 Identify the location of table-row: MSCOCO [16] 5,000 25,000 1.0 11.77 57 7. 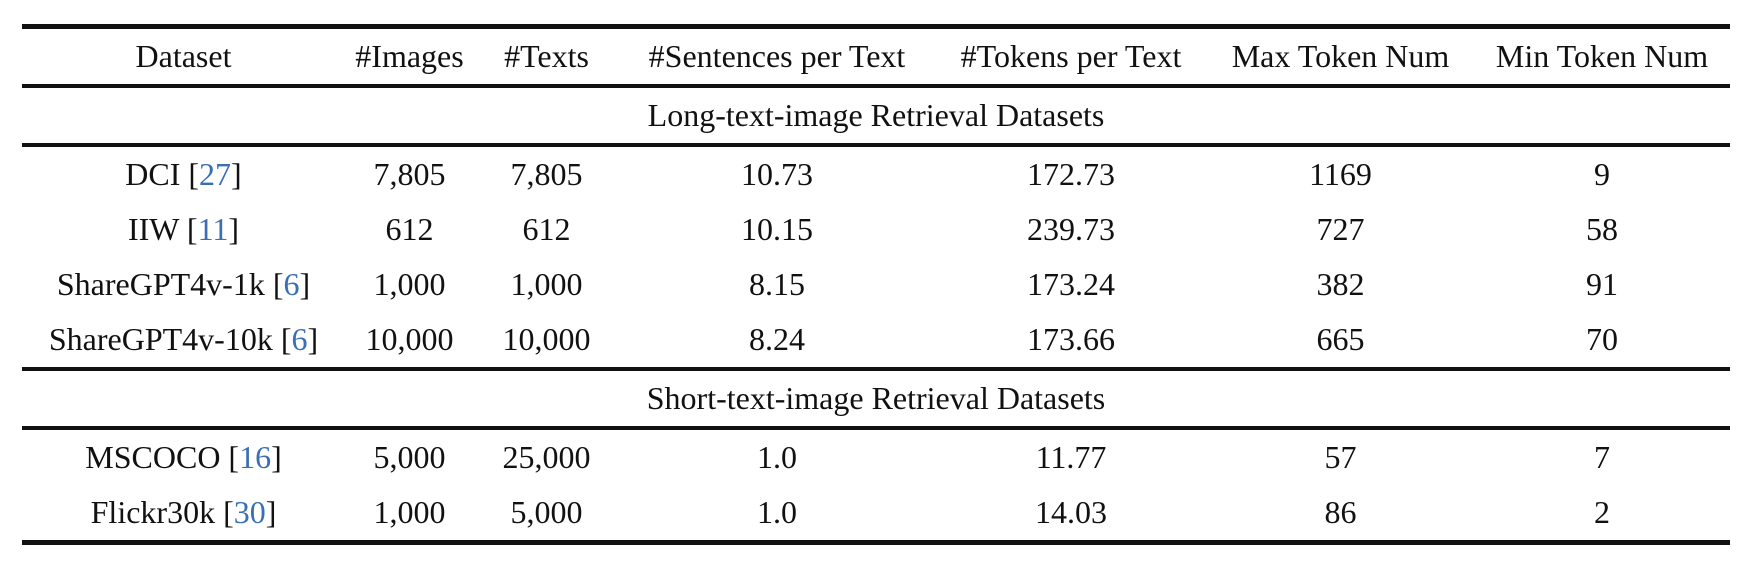
(876, 457).